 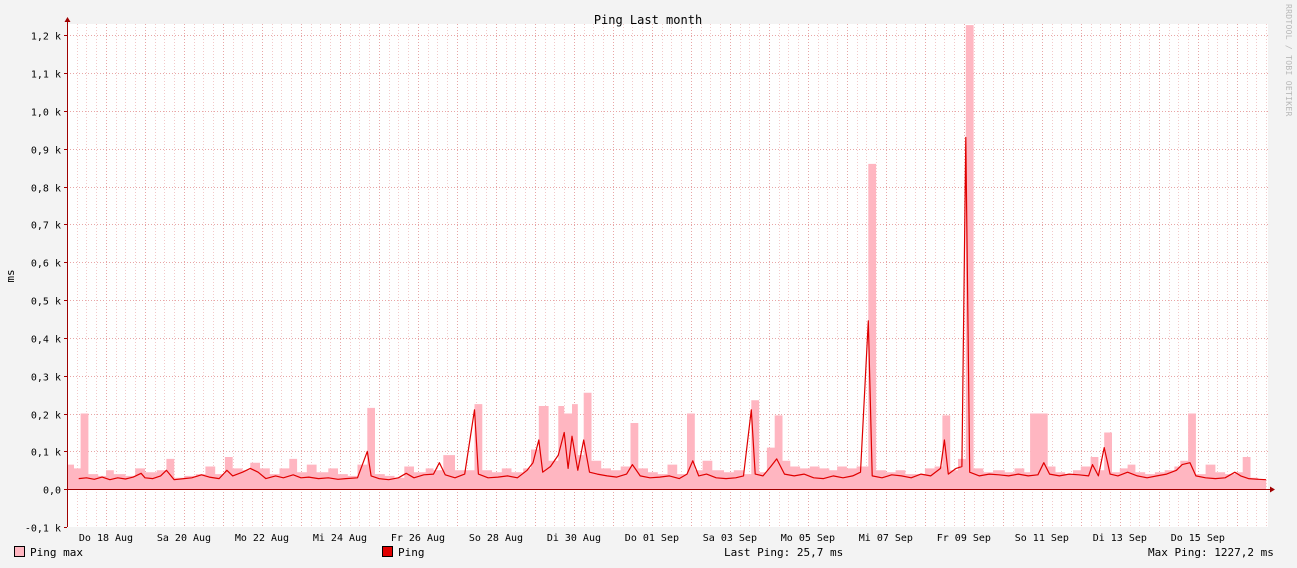 What do you see at coordinates (387, 551) in the screenshot?
I see `ping-swatch` at bounding box center [387, 551].